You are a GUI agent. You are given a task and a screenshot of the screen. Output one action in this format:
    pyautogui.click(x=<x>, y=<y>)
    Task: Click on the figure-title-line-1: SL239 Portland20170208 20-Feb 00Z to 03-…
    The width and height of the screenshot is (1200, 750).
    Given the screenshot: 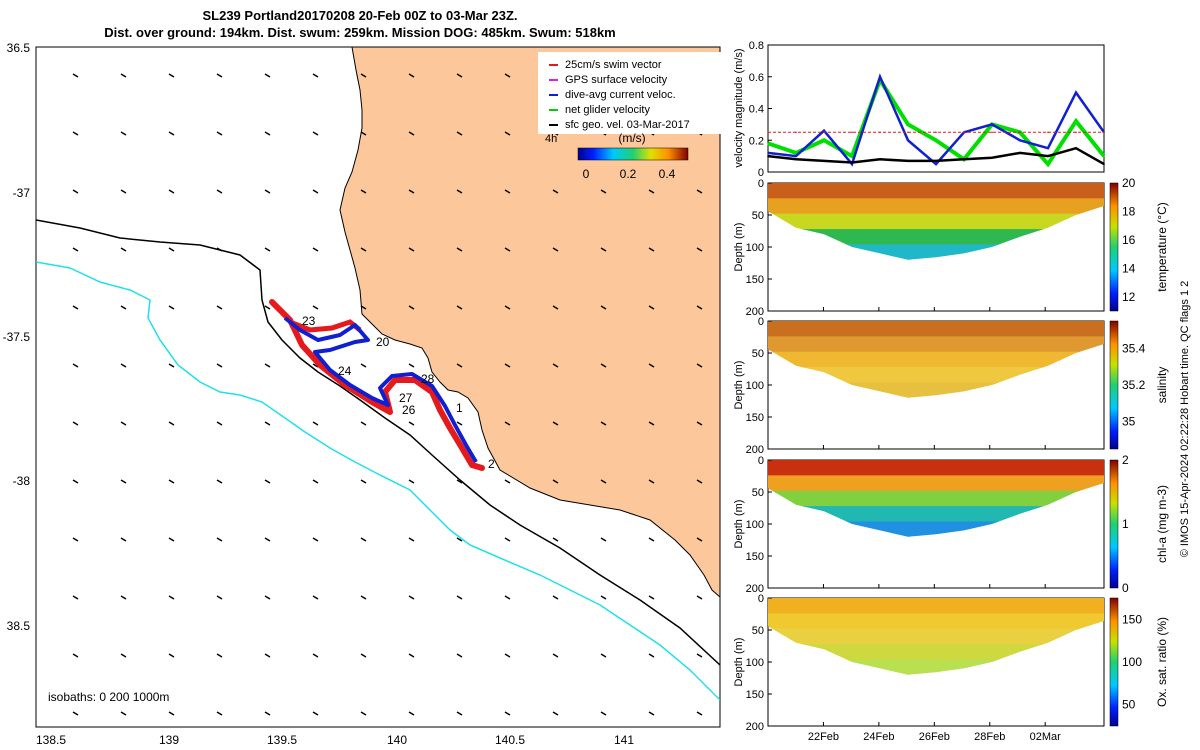 What is the action you would take?
    pyautogui.click(x=360, y=15)
    